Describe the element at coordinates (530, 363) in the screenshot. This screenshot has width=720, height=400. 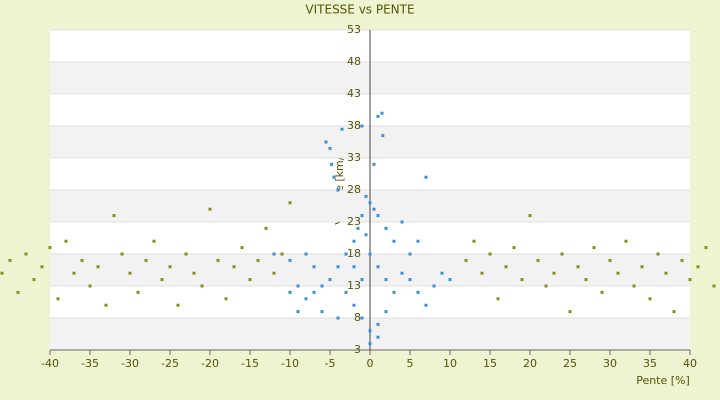
I see `x-tick-label: 20` at that location.